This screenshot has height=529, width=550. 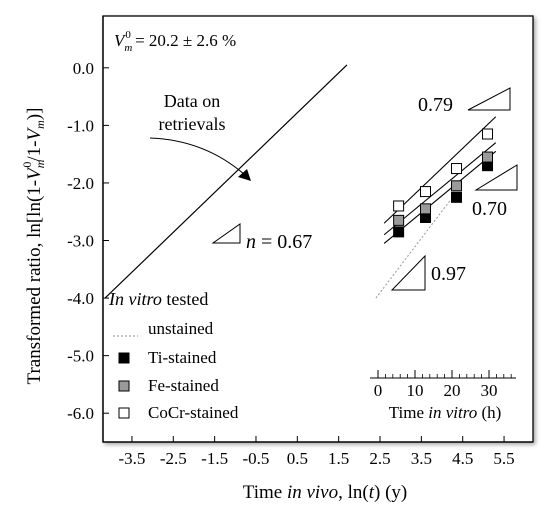 What do you see at coordinates (496, 177) in the screenshot?
I see `slope-triangle-fe-ti` at bounding box center [496, 177].